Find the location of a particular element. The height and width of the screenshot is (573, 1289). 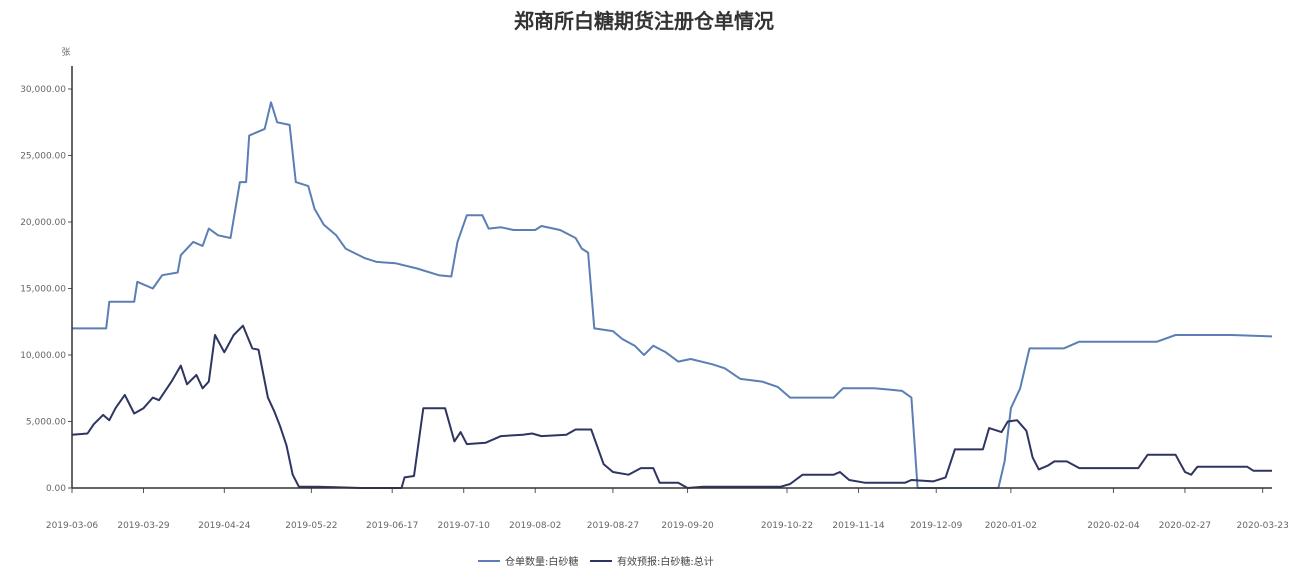

y-tick-label: 0.00 is located at coordinates (56, 489).